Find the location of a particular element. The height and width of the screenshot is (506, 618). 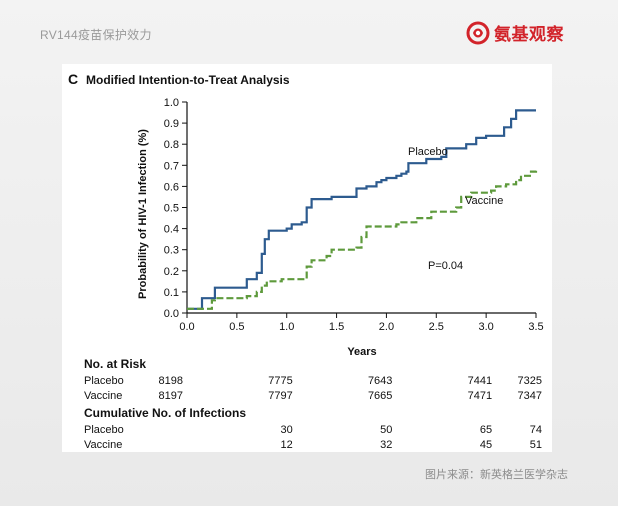

legend-placebo: Placebo is located at coordinates (428, 152).